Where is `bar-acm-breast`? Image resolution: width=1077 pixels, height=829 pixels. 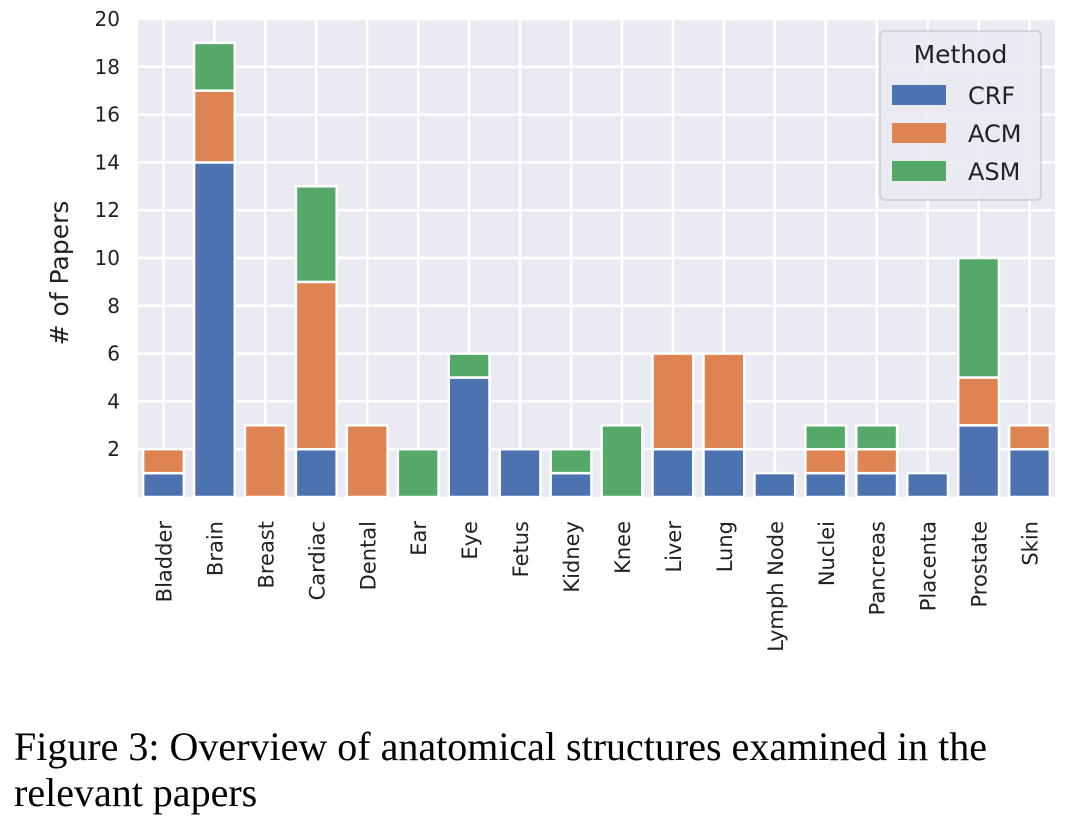
bar-acm-breast is located at coordinates (265, 461).